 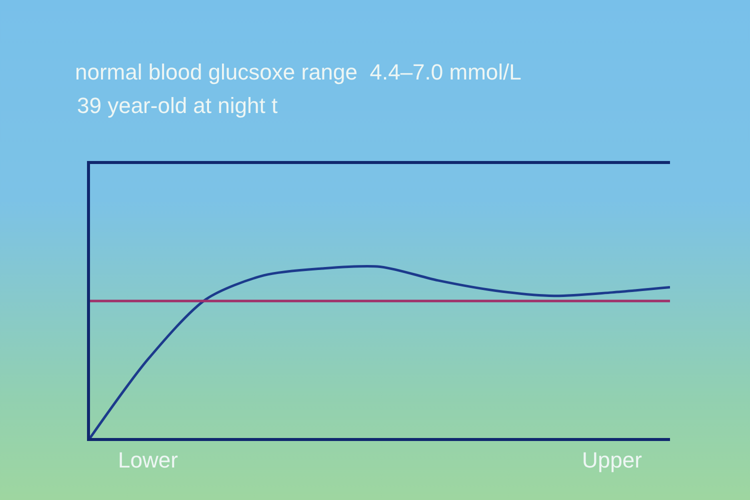 I want to click on chart-subtitle: 39 year-old at night t, so click(x=177, y=105).